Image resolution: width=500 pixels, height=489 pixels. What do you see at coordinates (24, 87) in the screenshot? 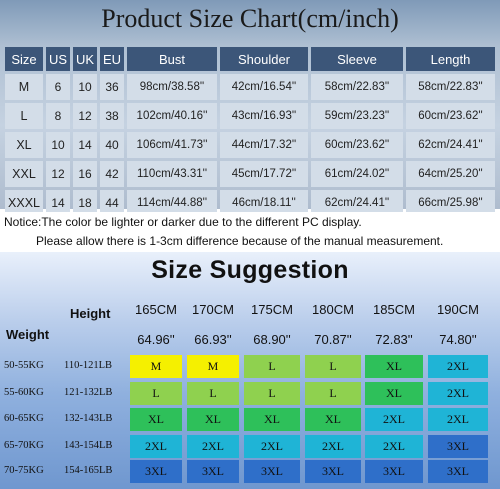
I see `table-cell: M` at bounding box center [24, 87].